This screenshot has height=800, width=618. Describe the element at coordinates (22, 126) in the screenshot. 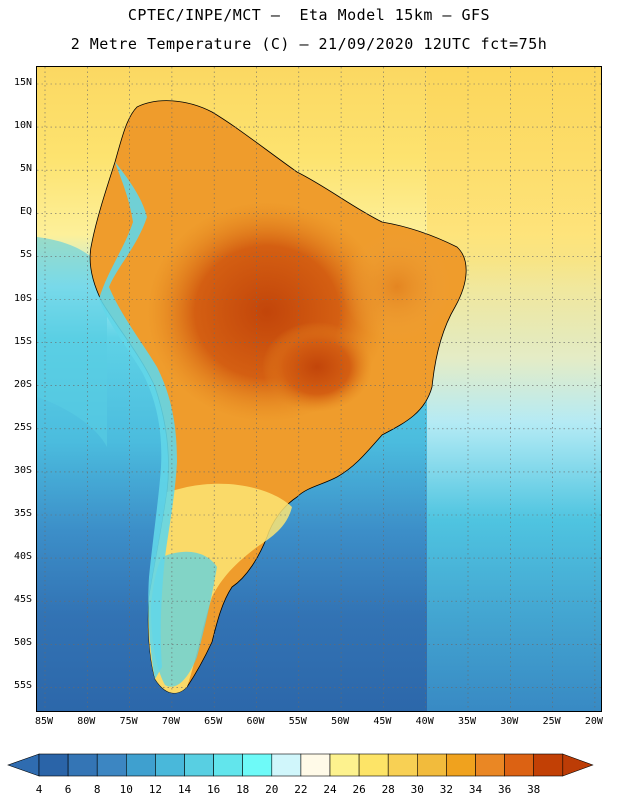

I see `lat-tick-label: 10N` at that location.